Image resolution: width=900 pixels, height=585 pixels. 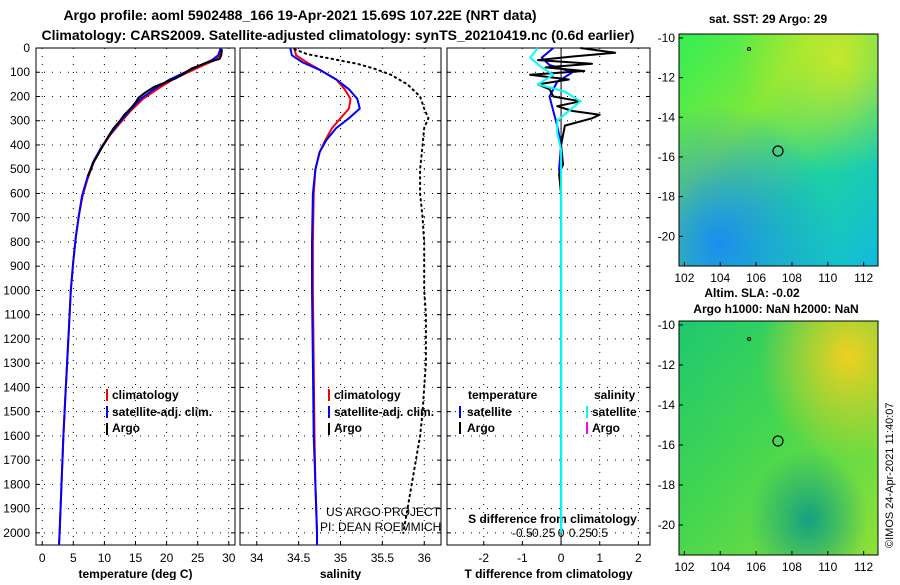 What do you see at coordinates (20, 169) in the screenshot?
I see `depth-tick-label: 500` at bounding box center [20, 169].